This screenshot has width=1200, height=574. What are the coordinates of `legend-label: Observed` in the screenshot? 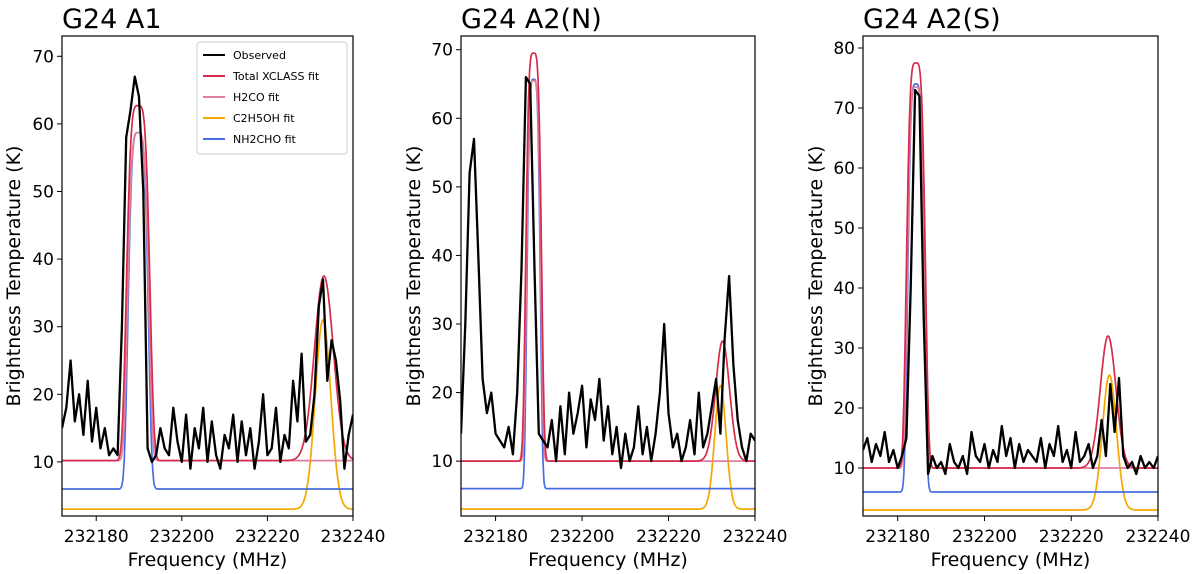 It's located at (259, 55).